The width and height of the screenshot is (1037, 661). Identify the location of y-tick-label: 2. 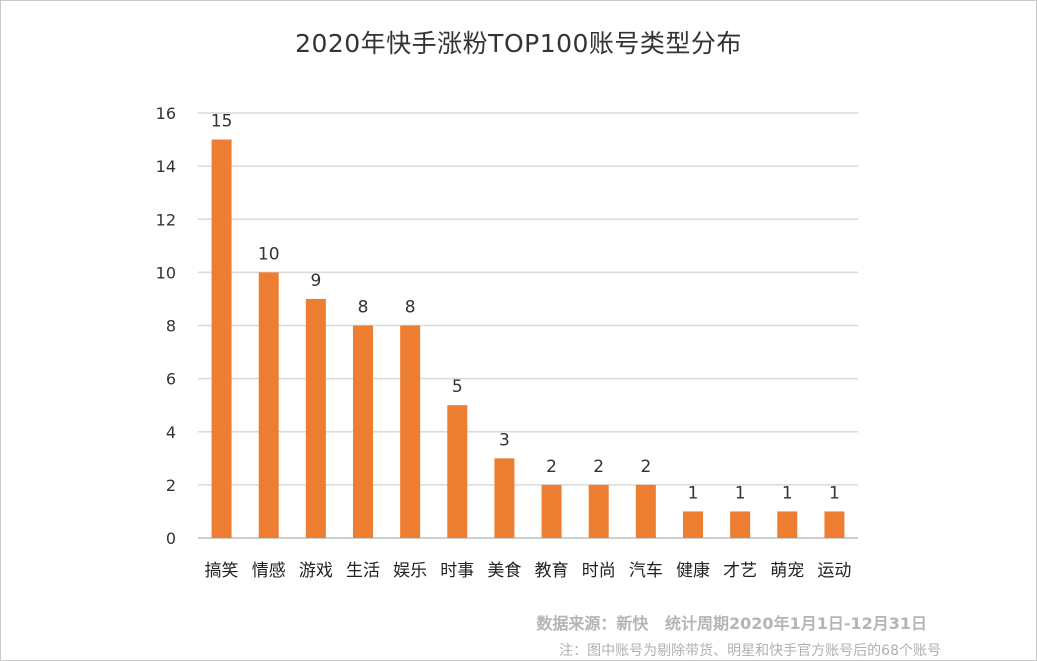
(171, 485).